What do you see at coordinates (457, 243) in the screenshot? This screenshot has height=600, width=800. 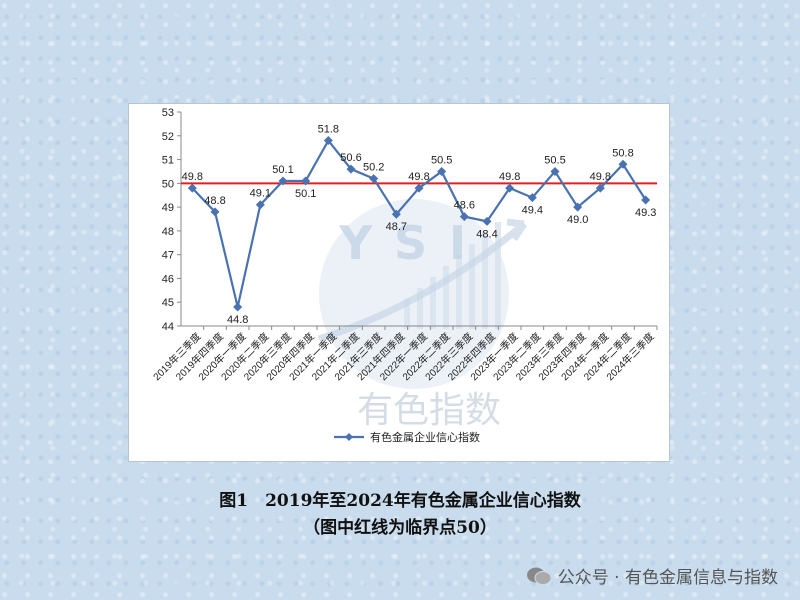 I see `watermark-letter: I` at bounding box center [457, 243].